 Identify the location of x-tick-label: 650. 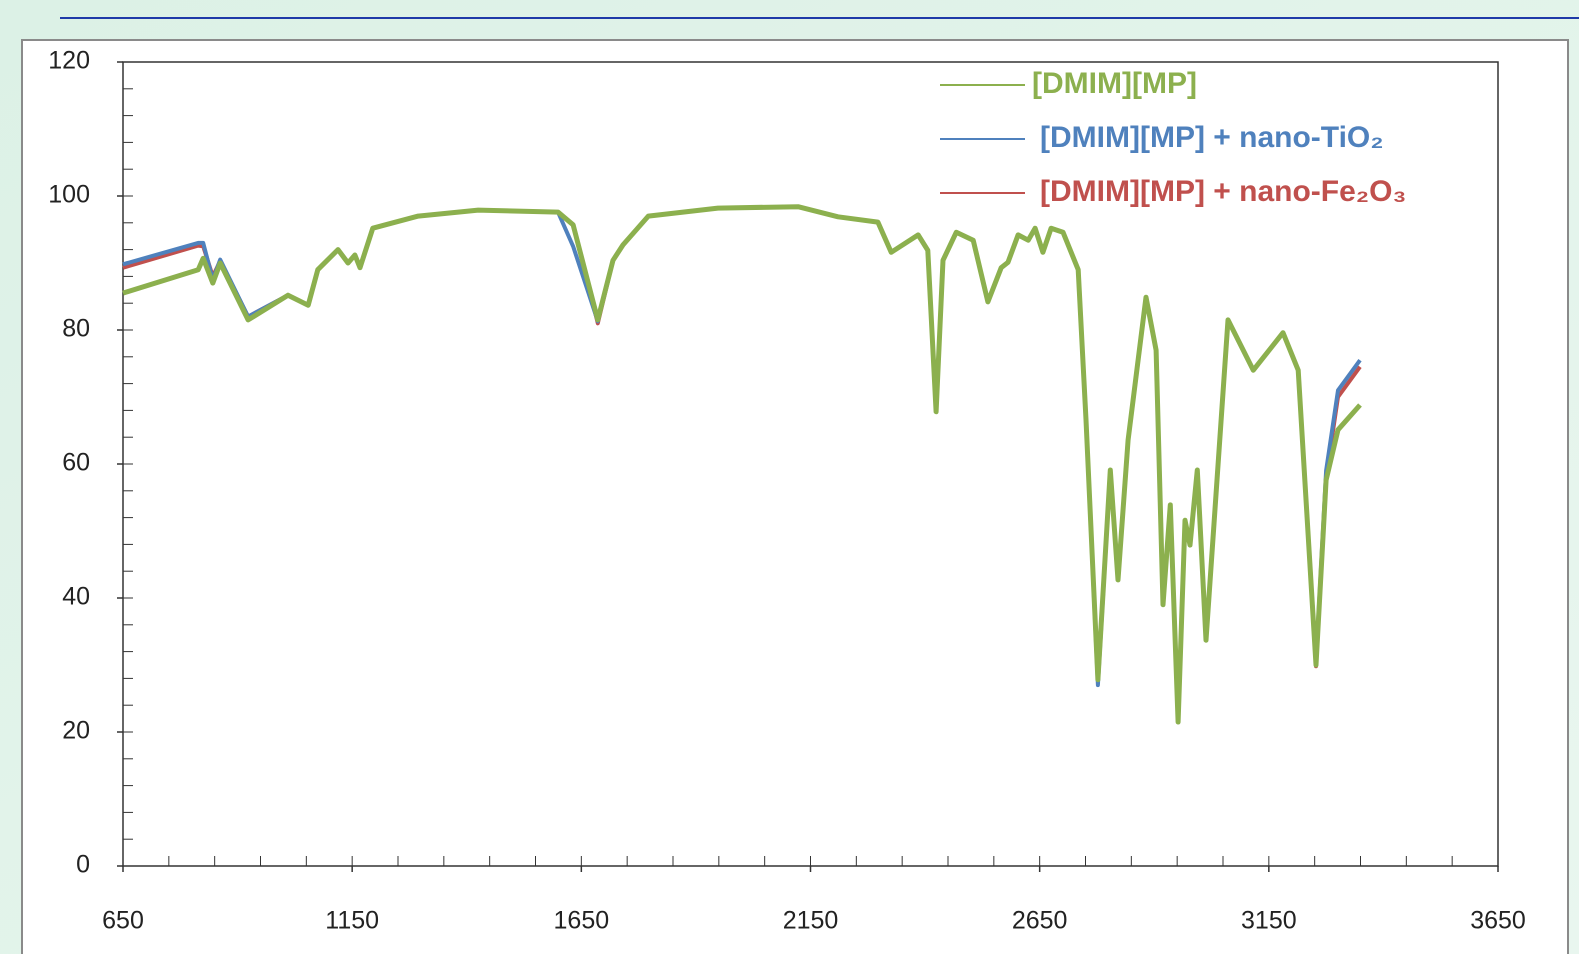
(123, 921).